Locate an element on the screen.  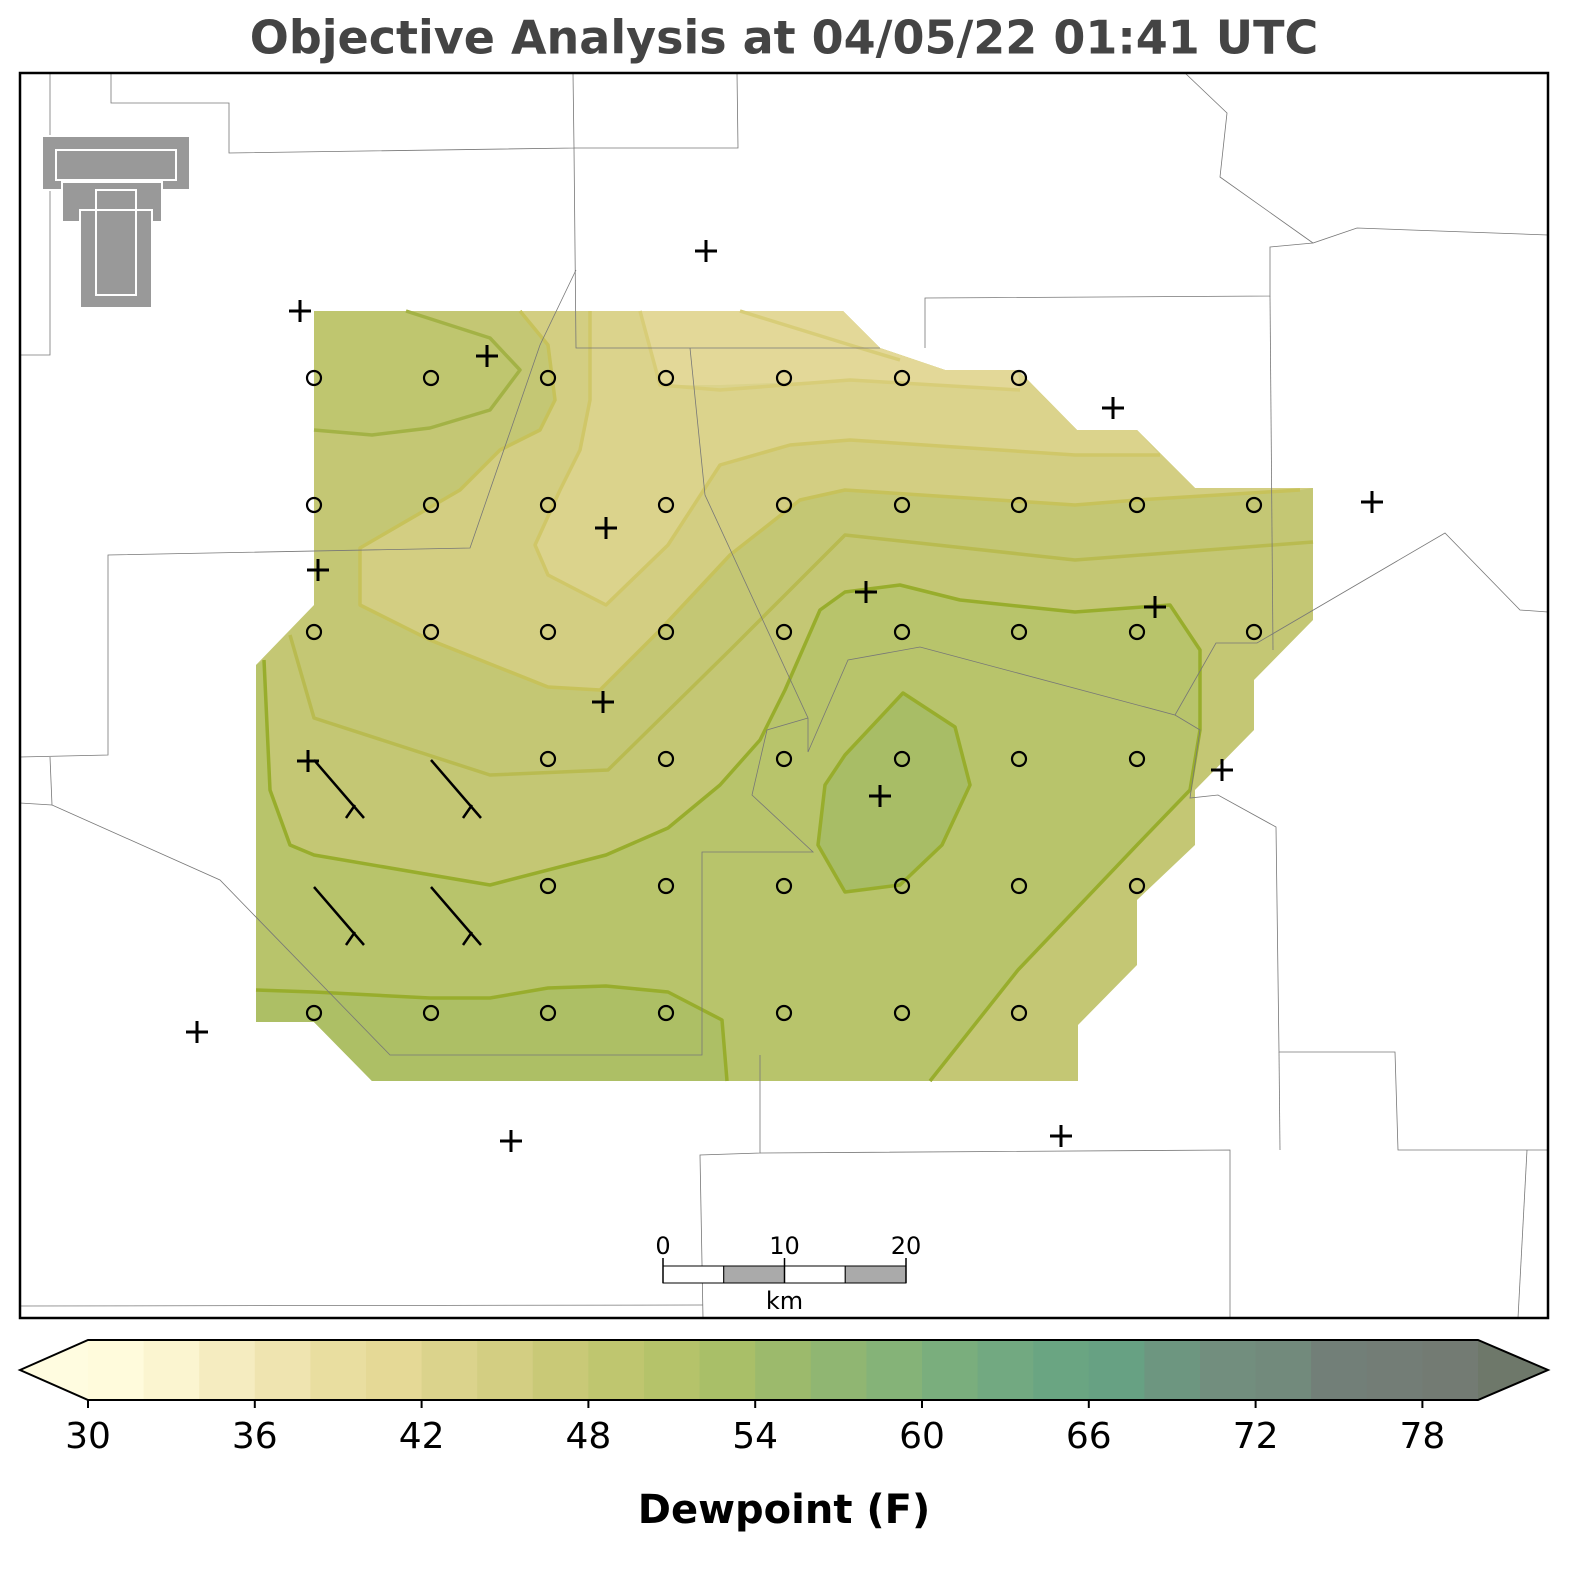
colorbar: 30 36 42 48 54 60 66 72 78 is located at coordinates (784, 1398).